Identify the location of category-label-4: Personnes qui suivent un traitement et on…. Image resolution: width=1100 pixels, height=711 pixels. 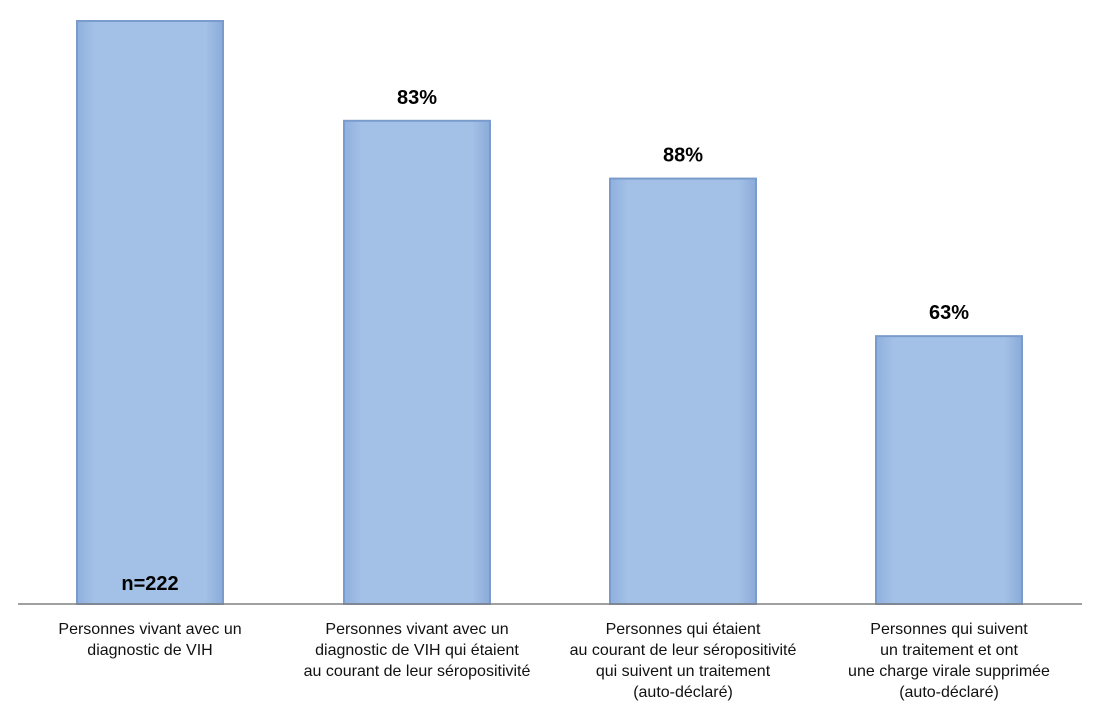
(949, 661).